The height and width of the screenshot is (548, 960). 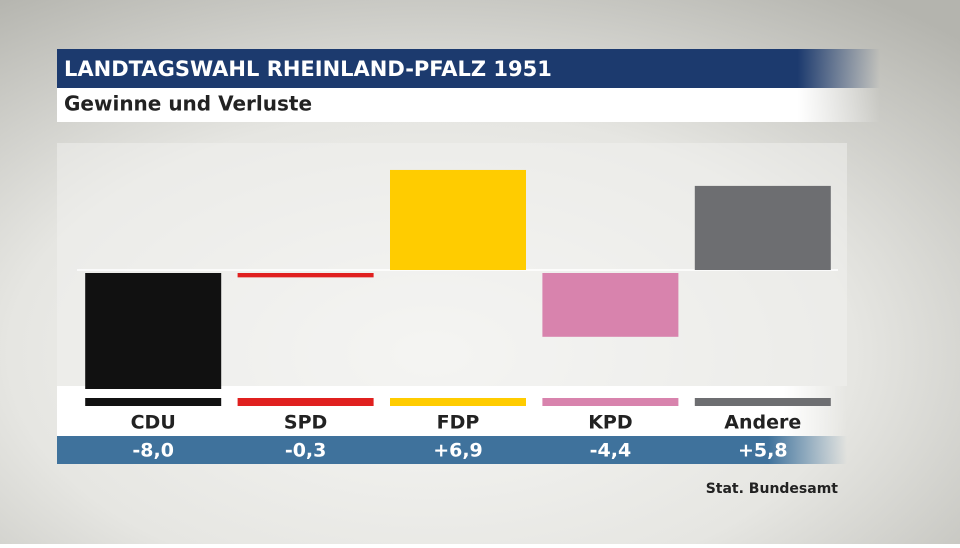 What do you see at coordinates (153, 423) in the screenshot?
I see `x-tick-label: CDU` at bounding box center [153, 423].